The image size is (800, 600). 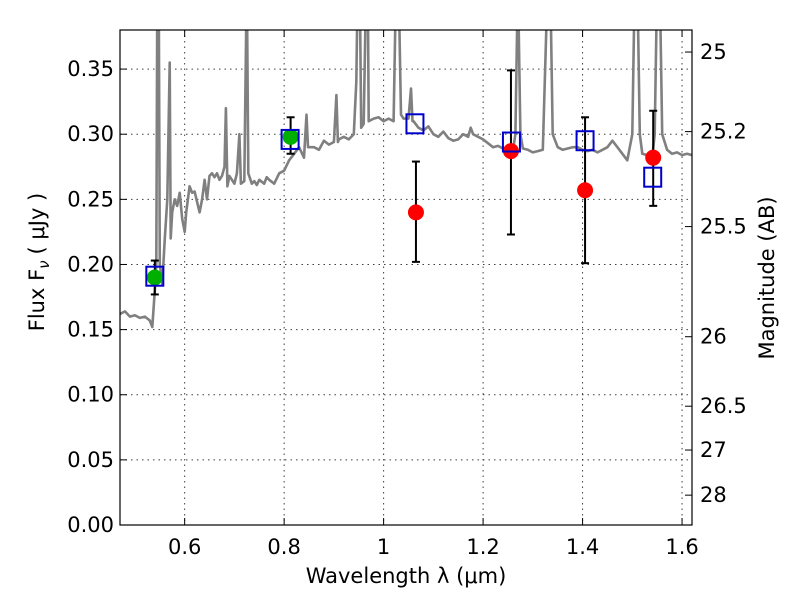 I want to click on right-tick-label: 27, so click(x=713, y=450).